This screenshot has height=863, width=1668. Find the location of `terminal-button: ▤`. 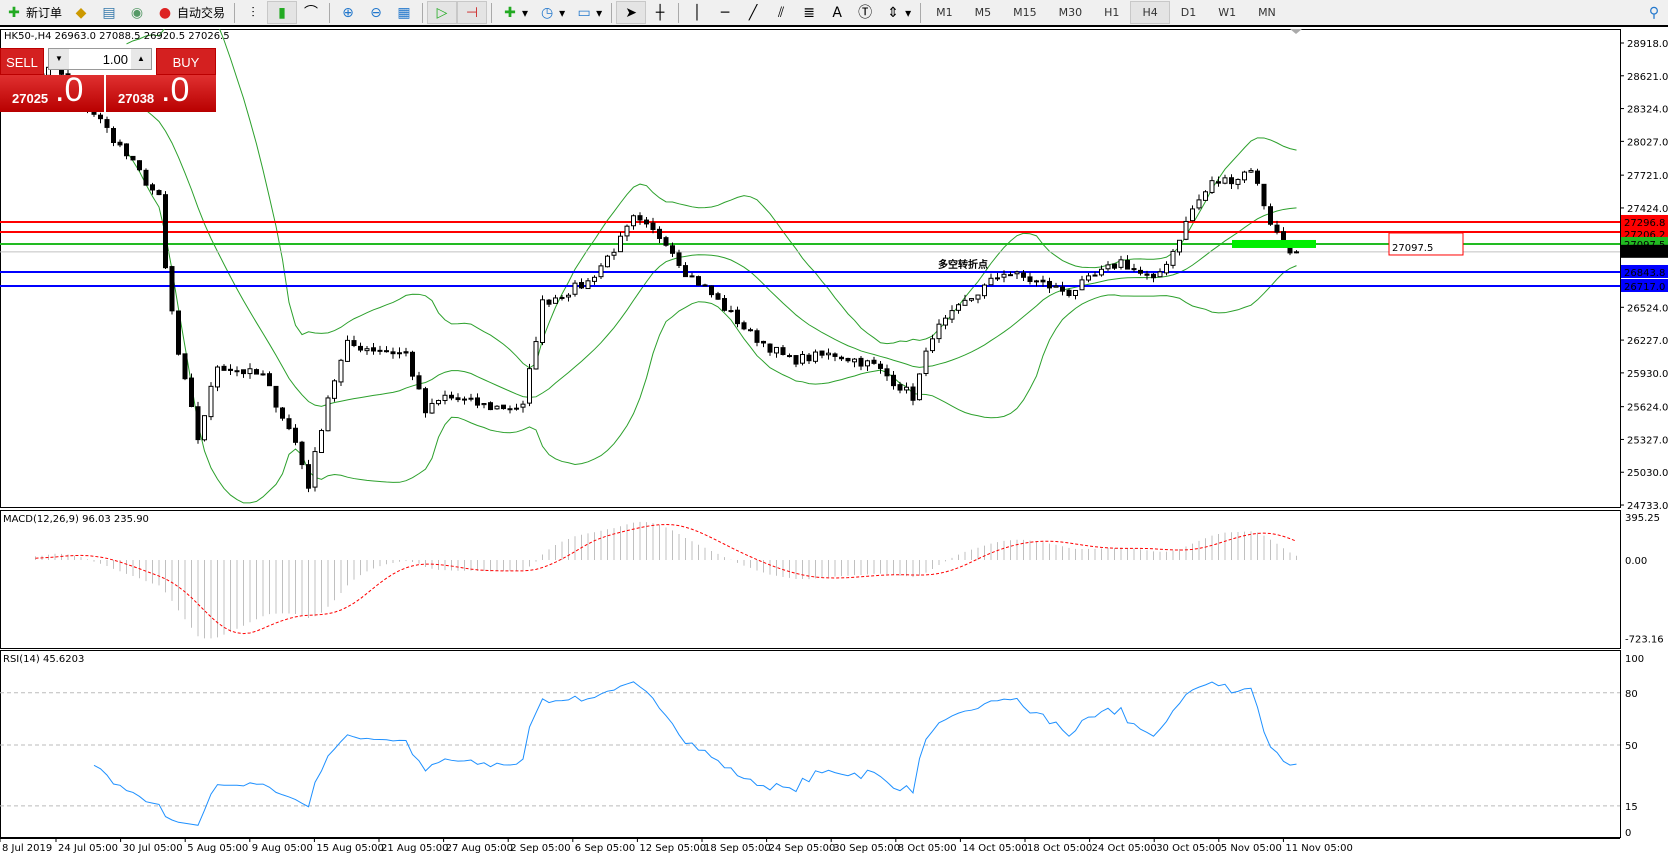

terminal-button: ▤ is located at coordinates (109, 12).